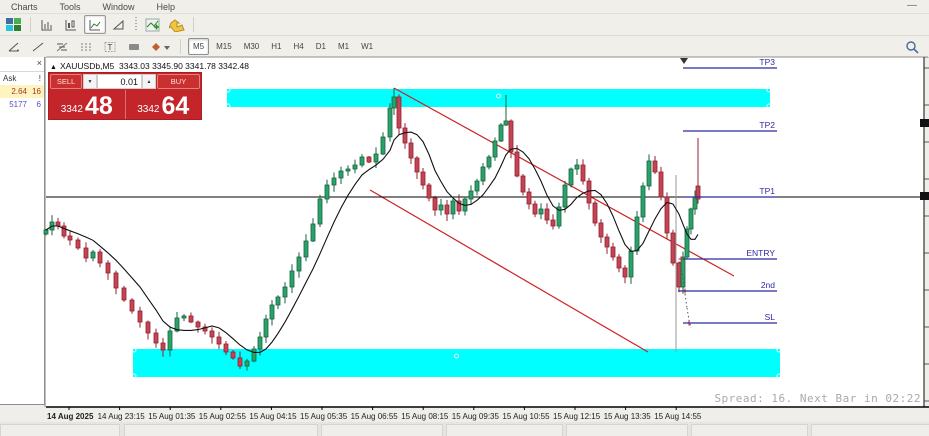  I want to click on market-watch-row: 5177 6, so click(22, 104).